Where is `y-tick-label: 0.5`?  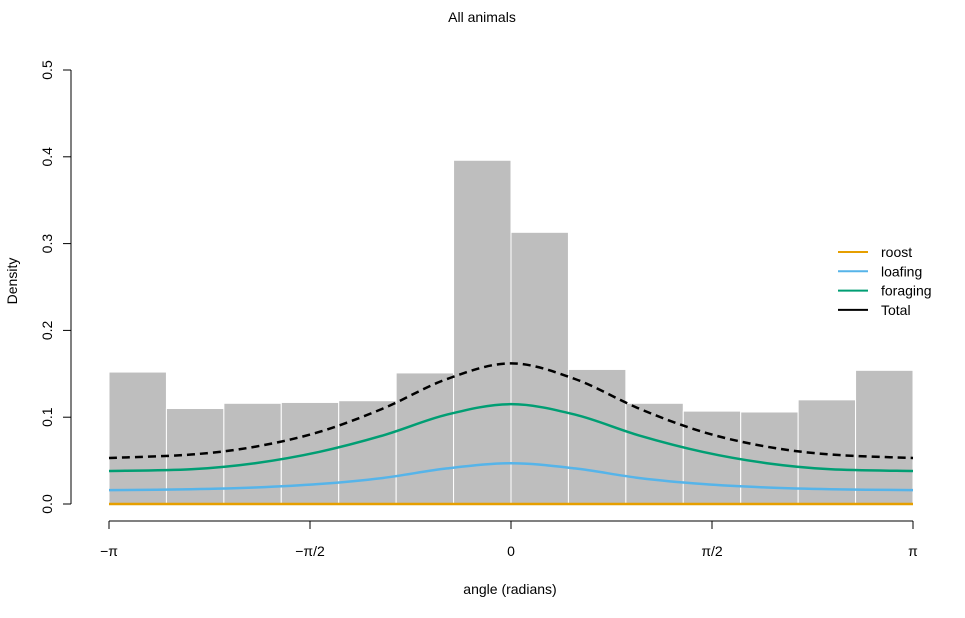 y-tick-label: 0.5 is located at coordinates (47, 70).